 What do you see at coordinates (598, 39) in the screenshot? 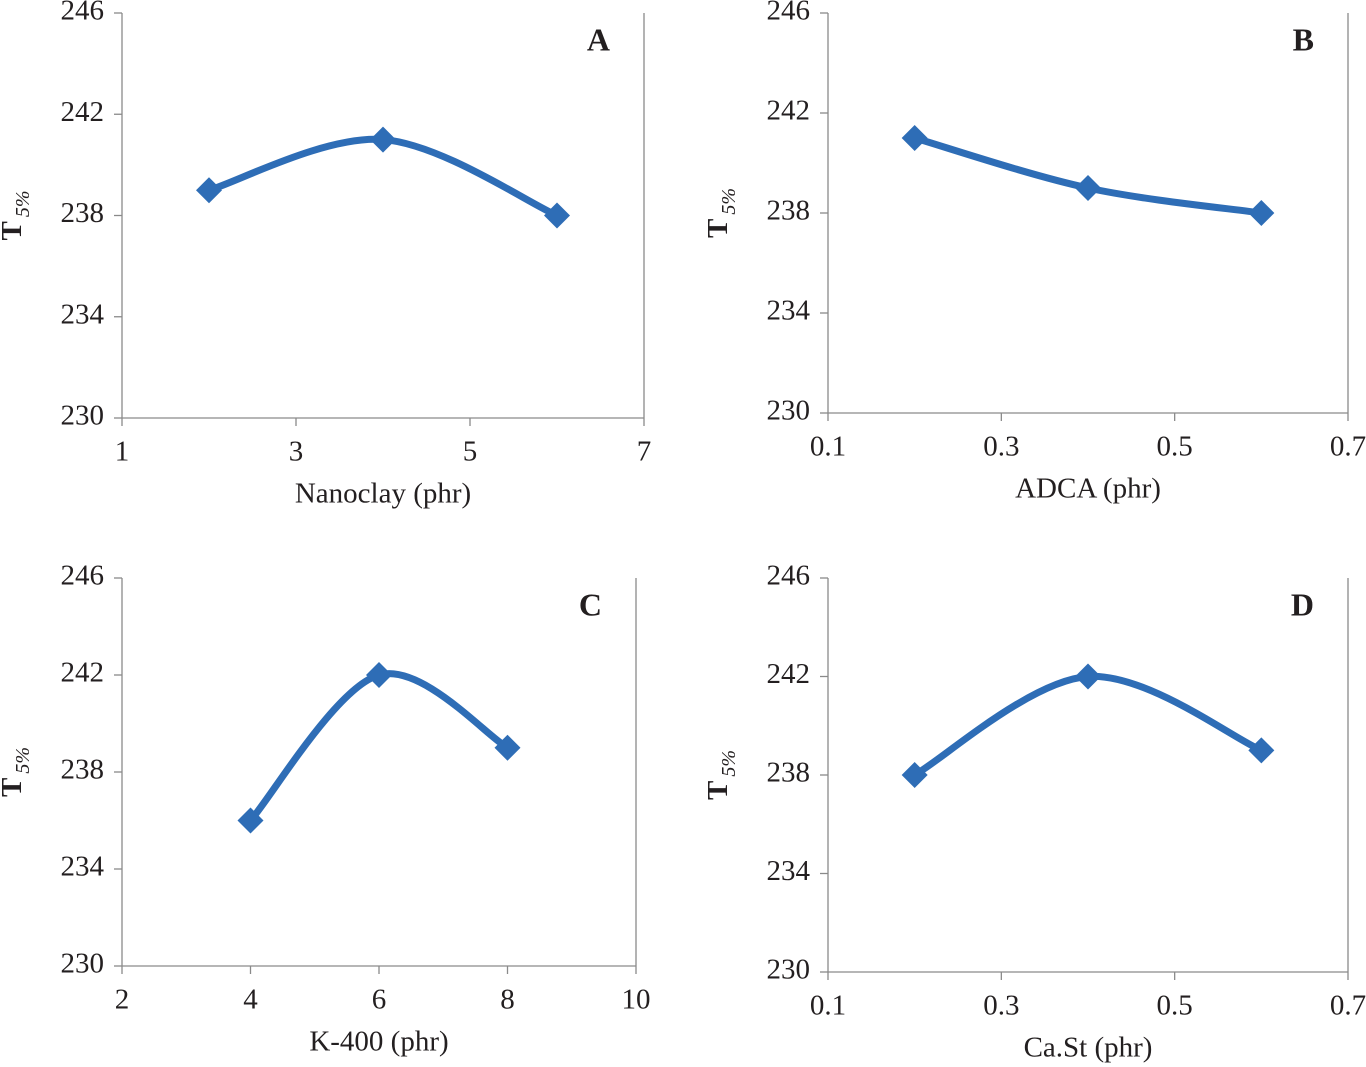
I see `panel-label: A` at bounding box center [598, 39].